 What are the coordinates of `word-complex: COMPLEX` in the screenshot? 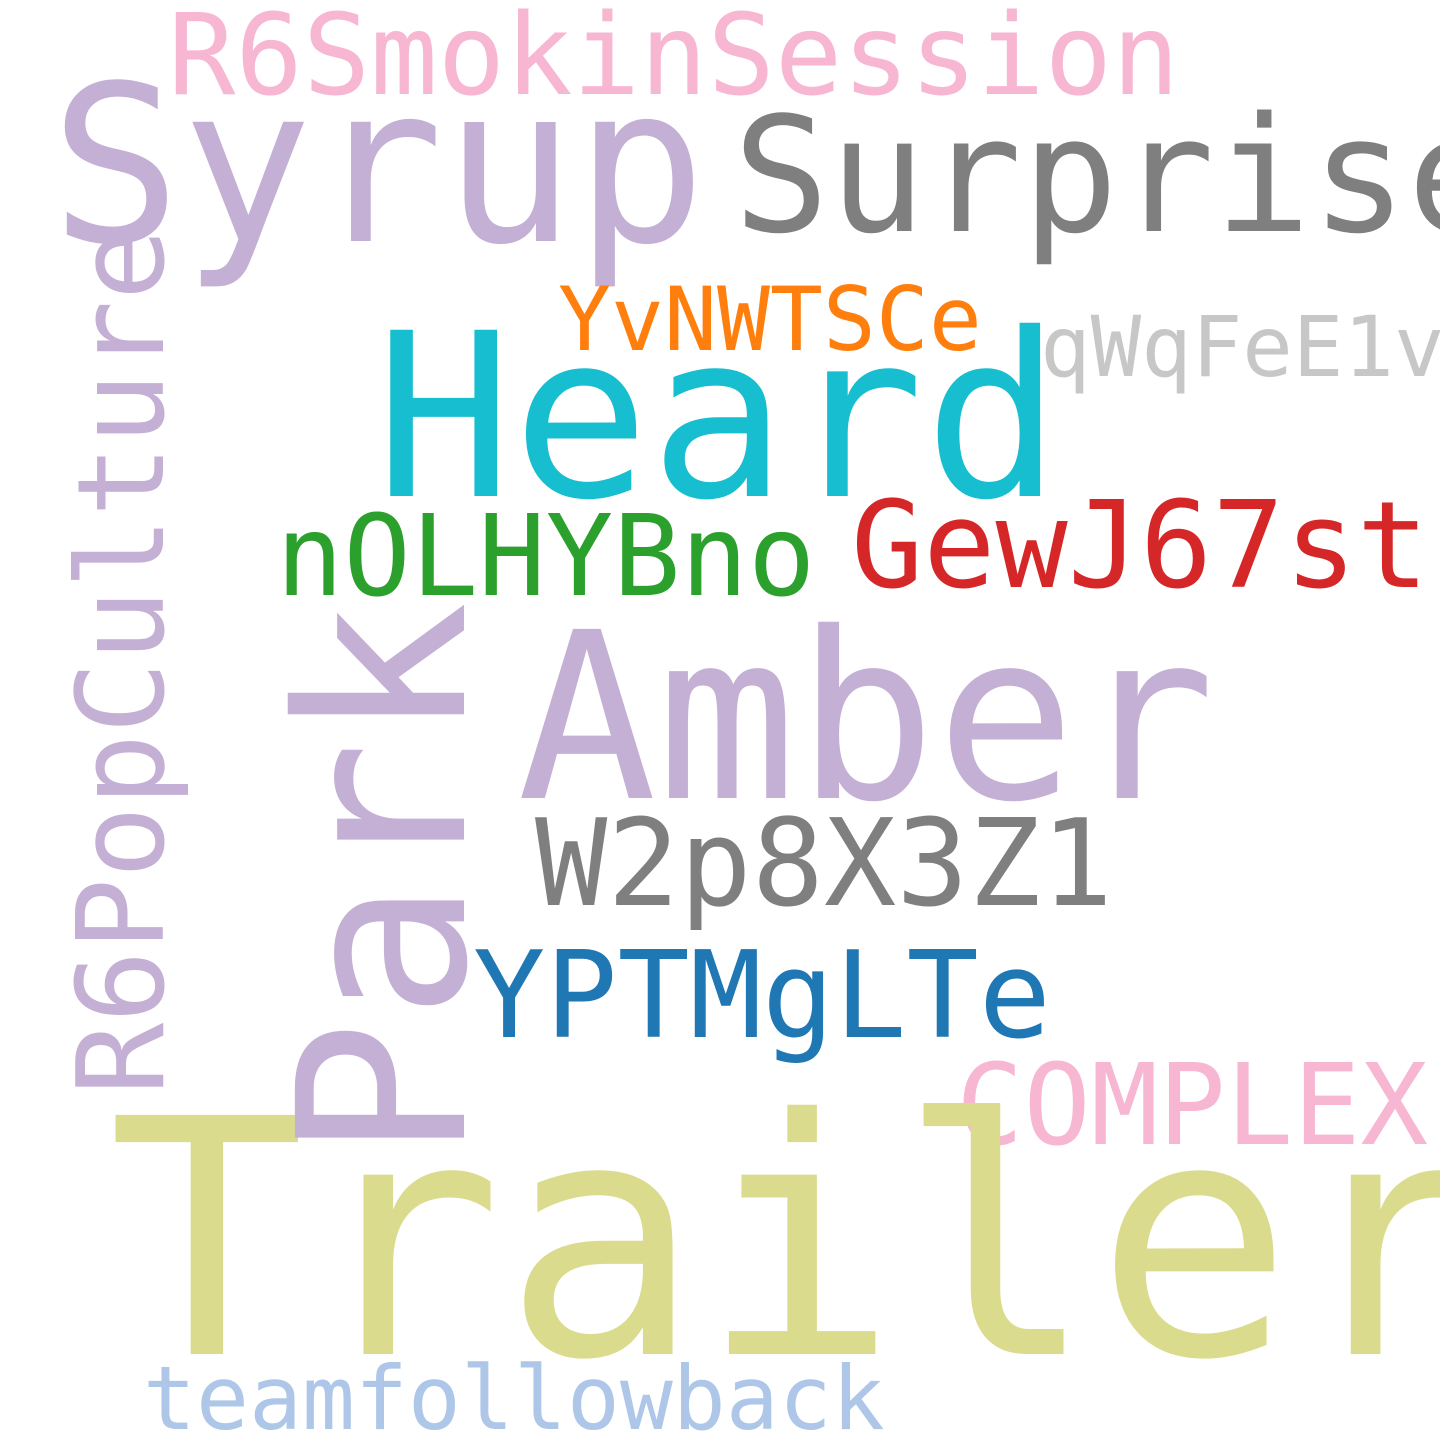 It's located at (1192, 1106).